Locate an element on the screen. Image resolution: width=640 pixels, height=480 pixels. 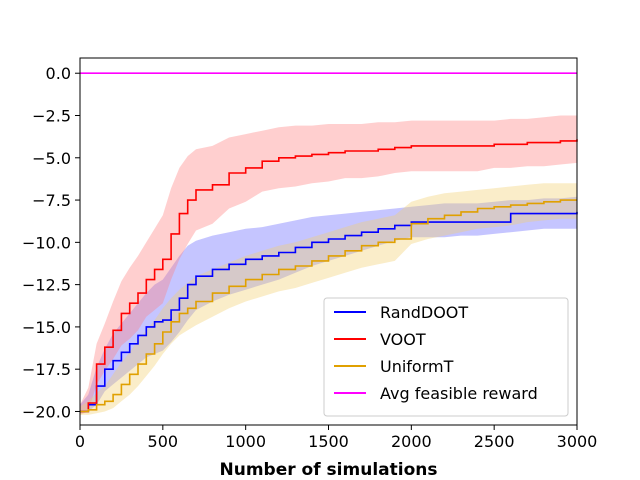
x-tick-label: 1500 is located at coordinates (328, 441).